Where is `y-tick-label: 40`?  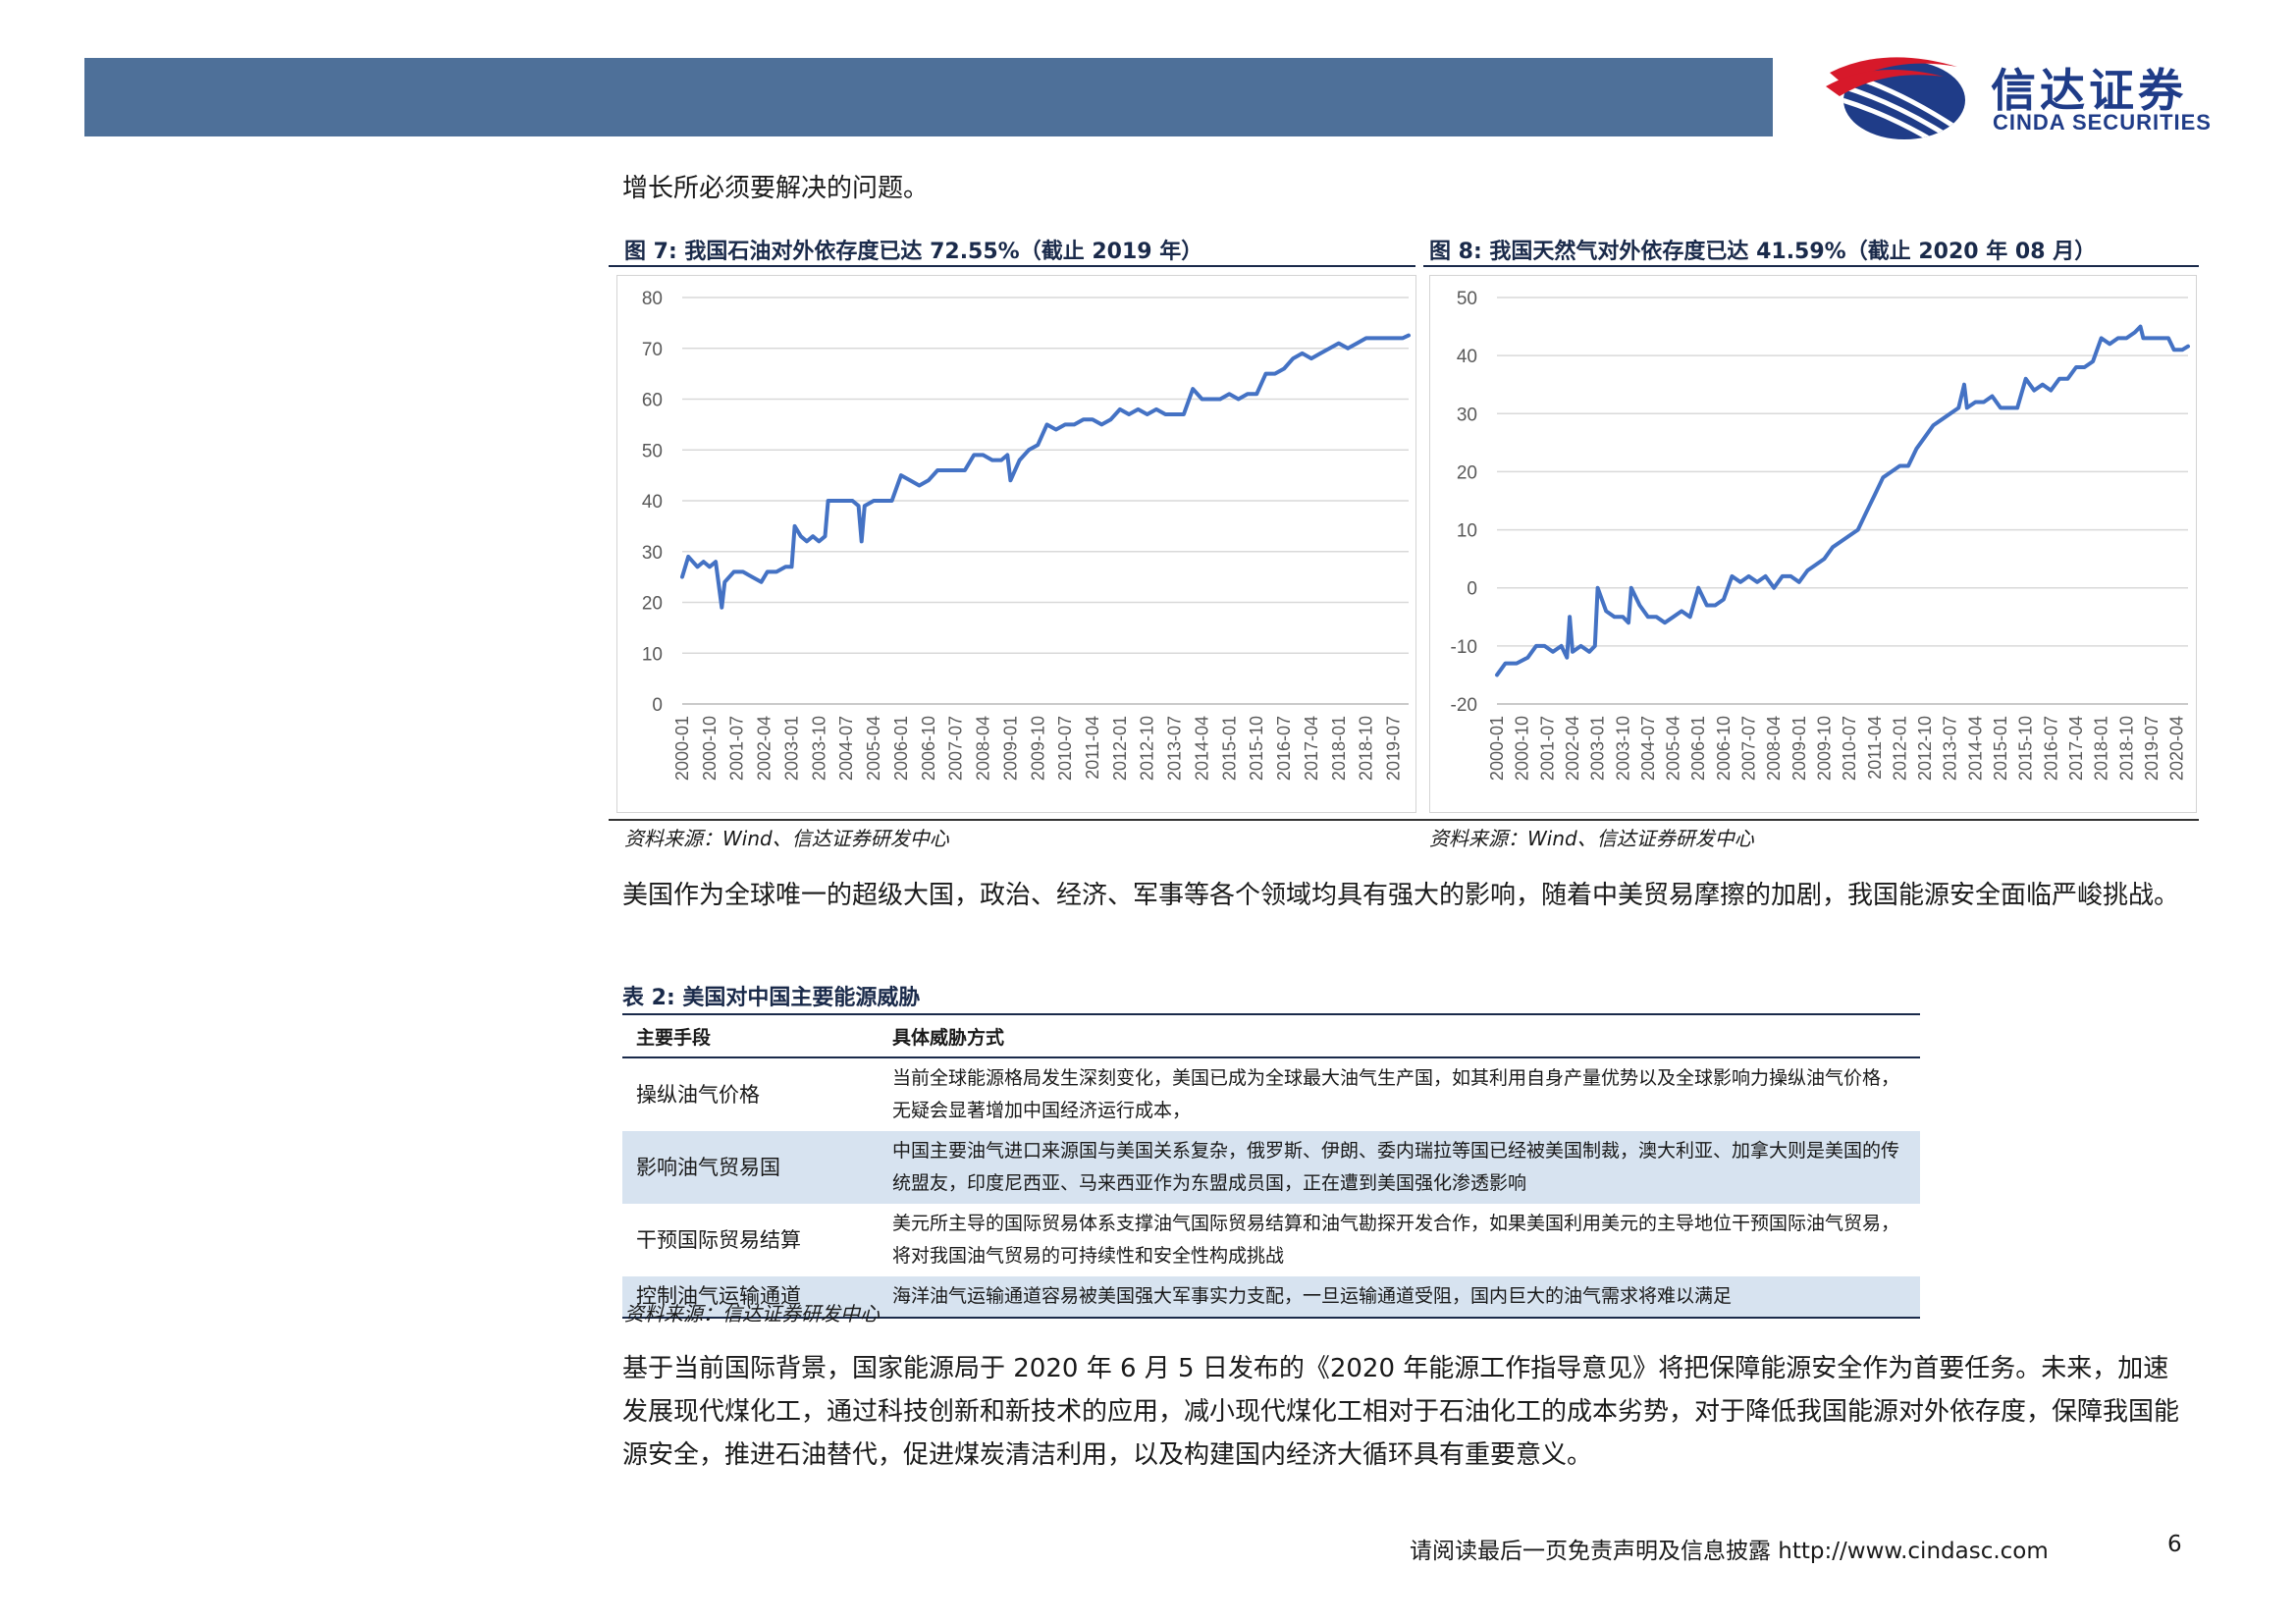 y-tick-label: 40 is located at coordinates (1467, 357).